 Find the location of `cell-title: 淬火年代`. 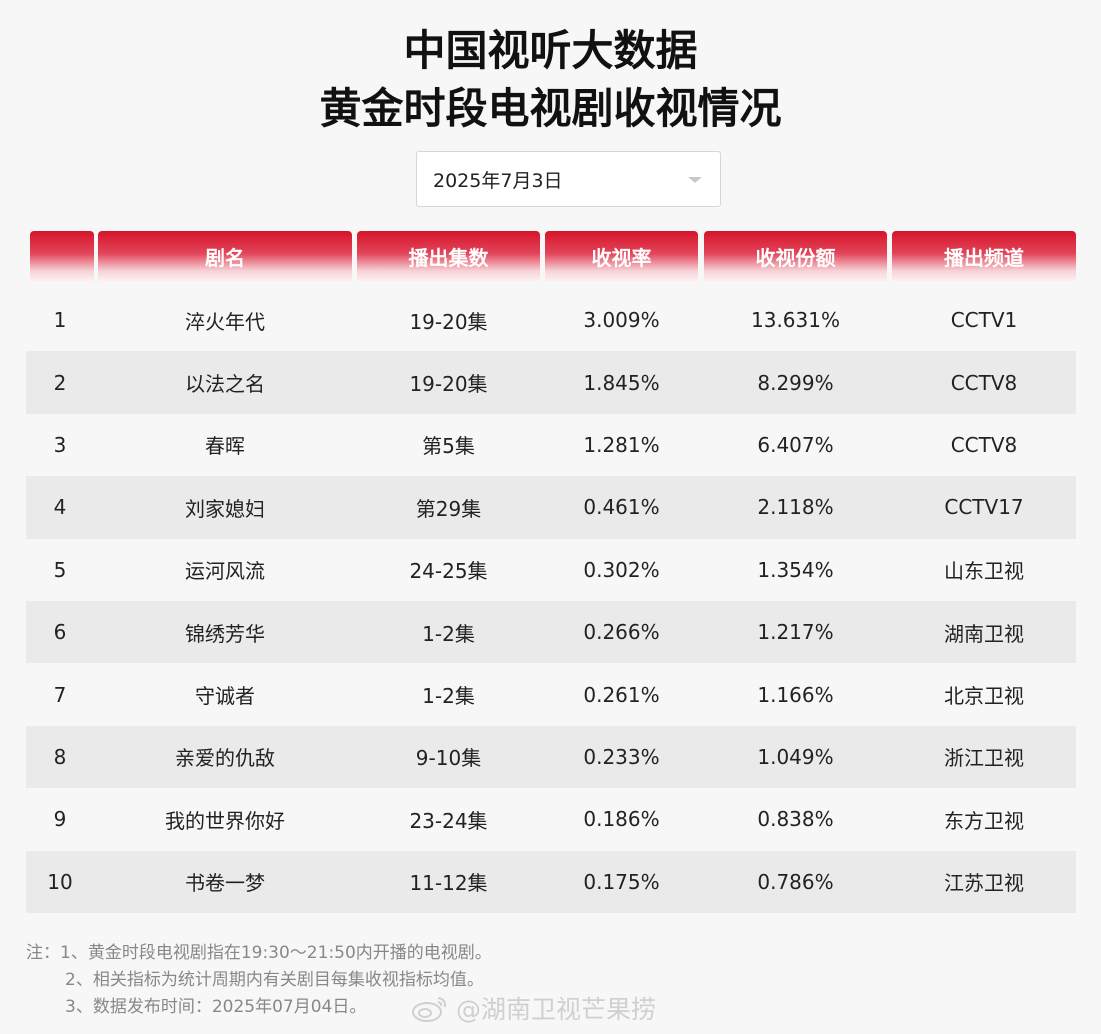

cell-title: 淬火年代 is located at coordinates (225, 321).